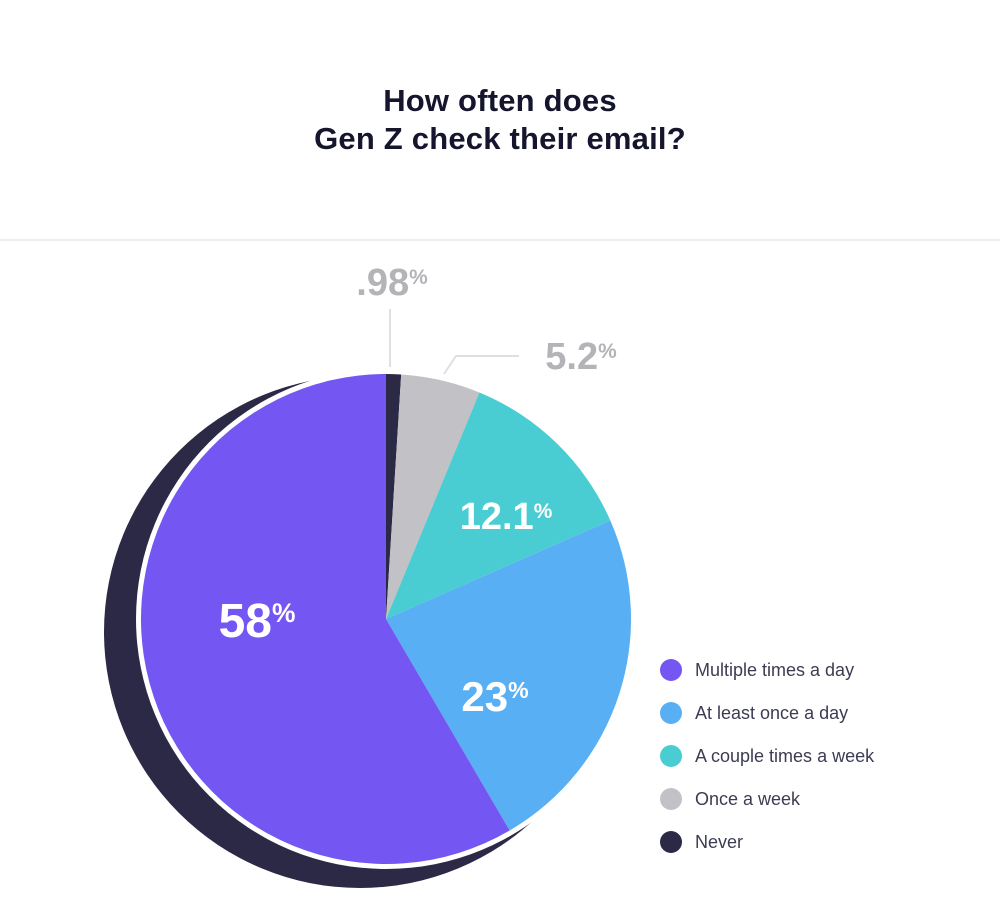 Image resolution: width=1000 pixels, height=904 pixels. I want to click on chart-title-line2: Gen Z check their email?, so click(500, 138).